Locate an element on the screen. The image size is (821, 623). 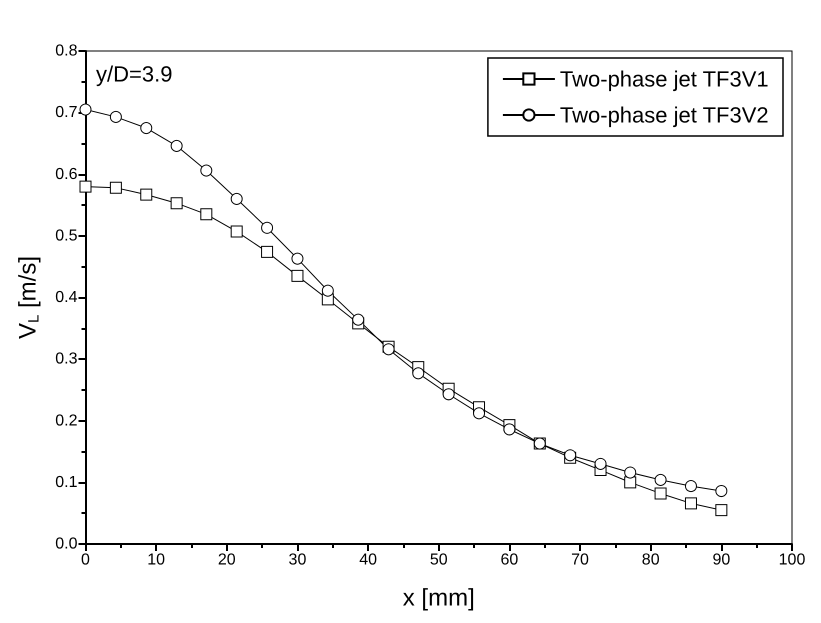
x-tick-label: 70 is located at coordinates (580, 560).